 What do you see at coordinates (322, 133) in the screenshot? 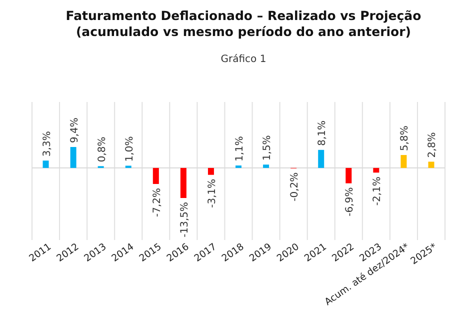
I see `data-label: 8,1%` at bounding box center [322, 133].